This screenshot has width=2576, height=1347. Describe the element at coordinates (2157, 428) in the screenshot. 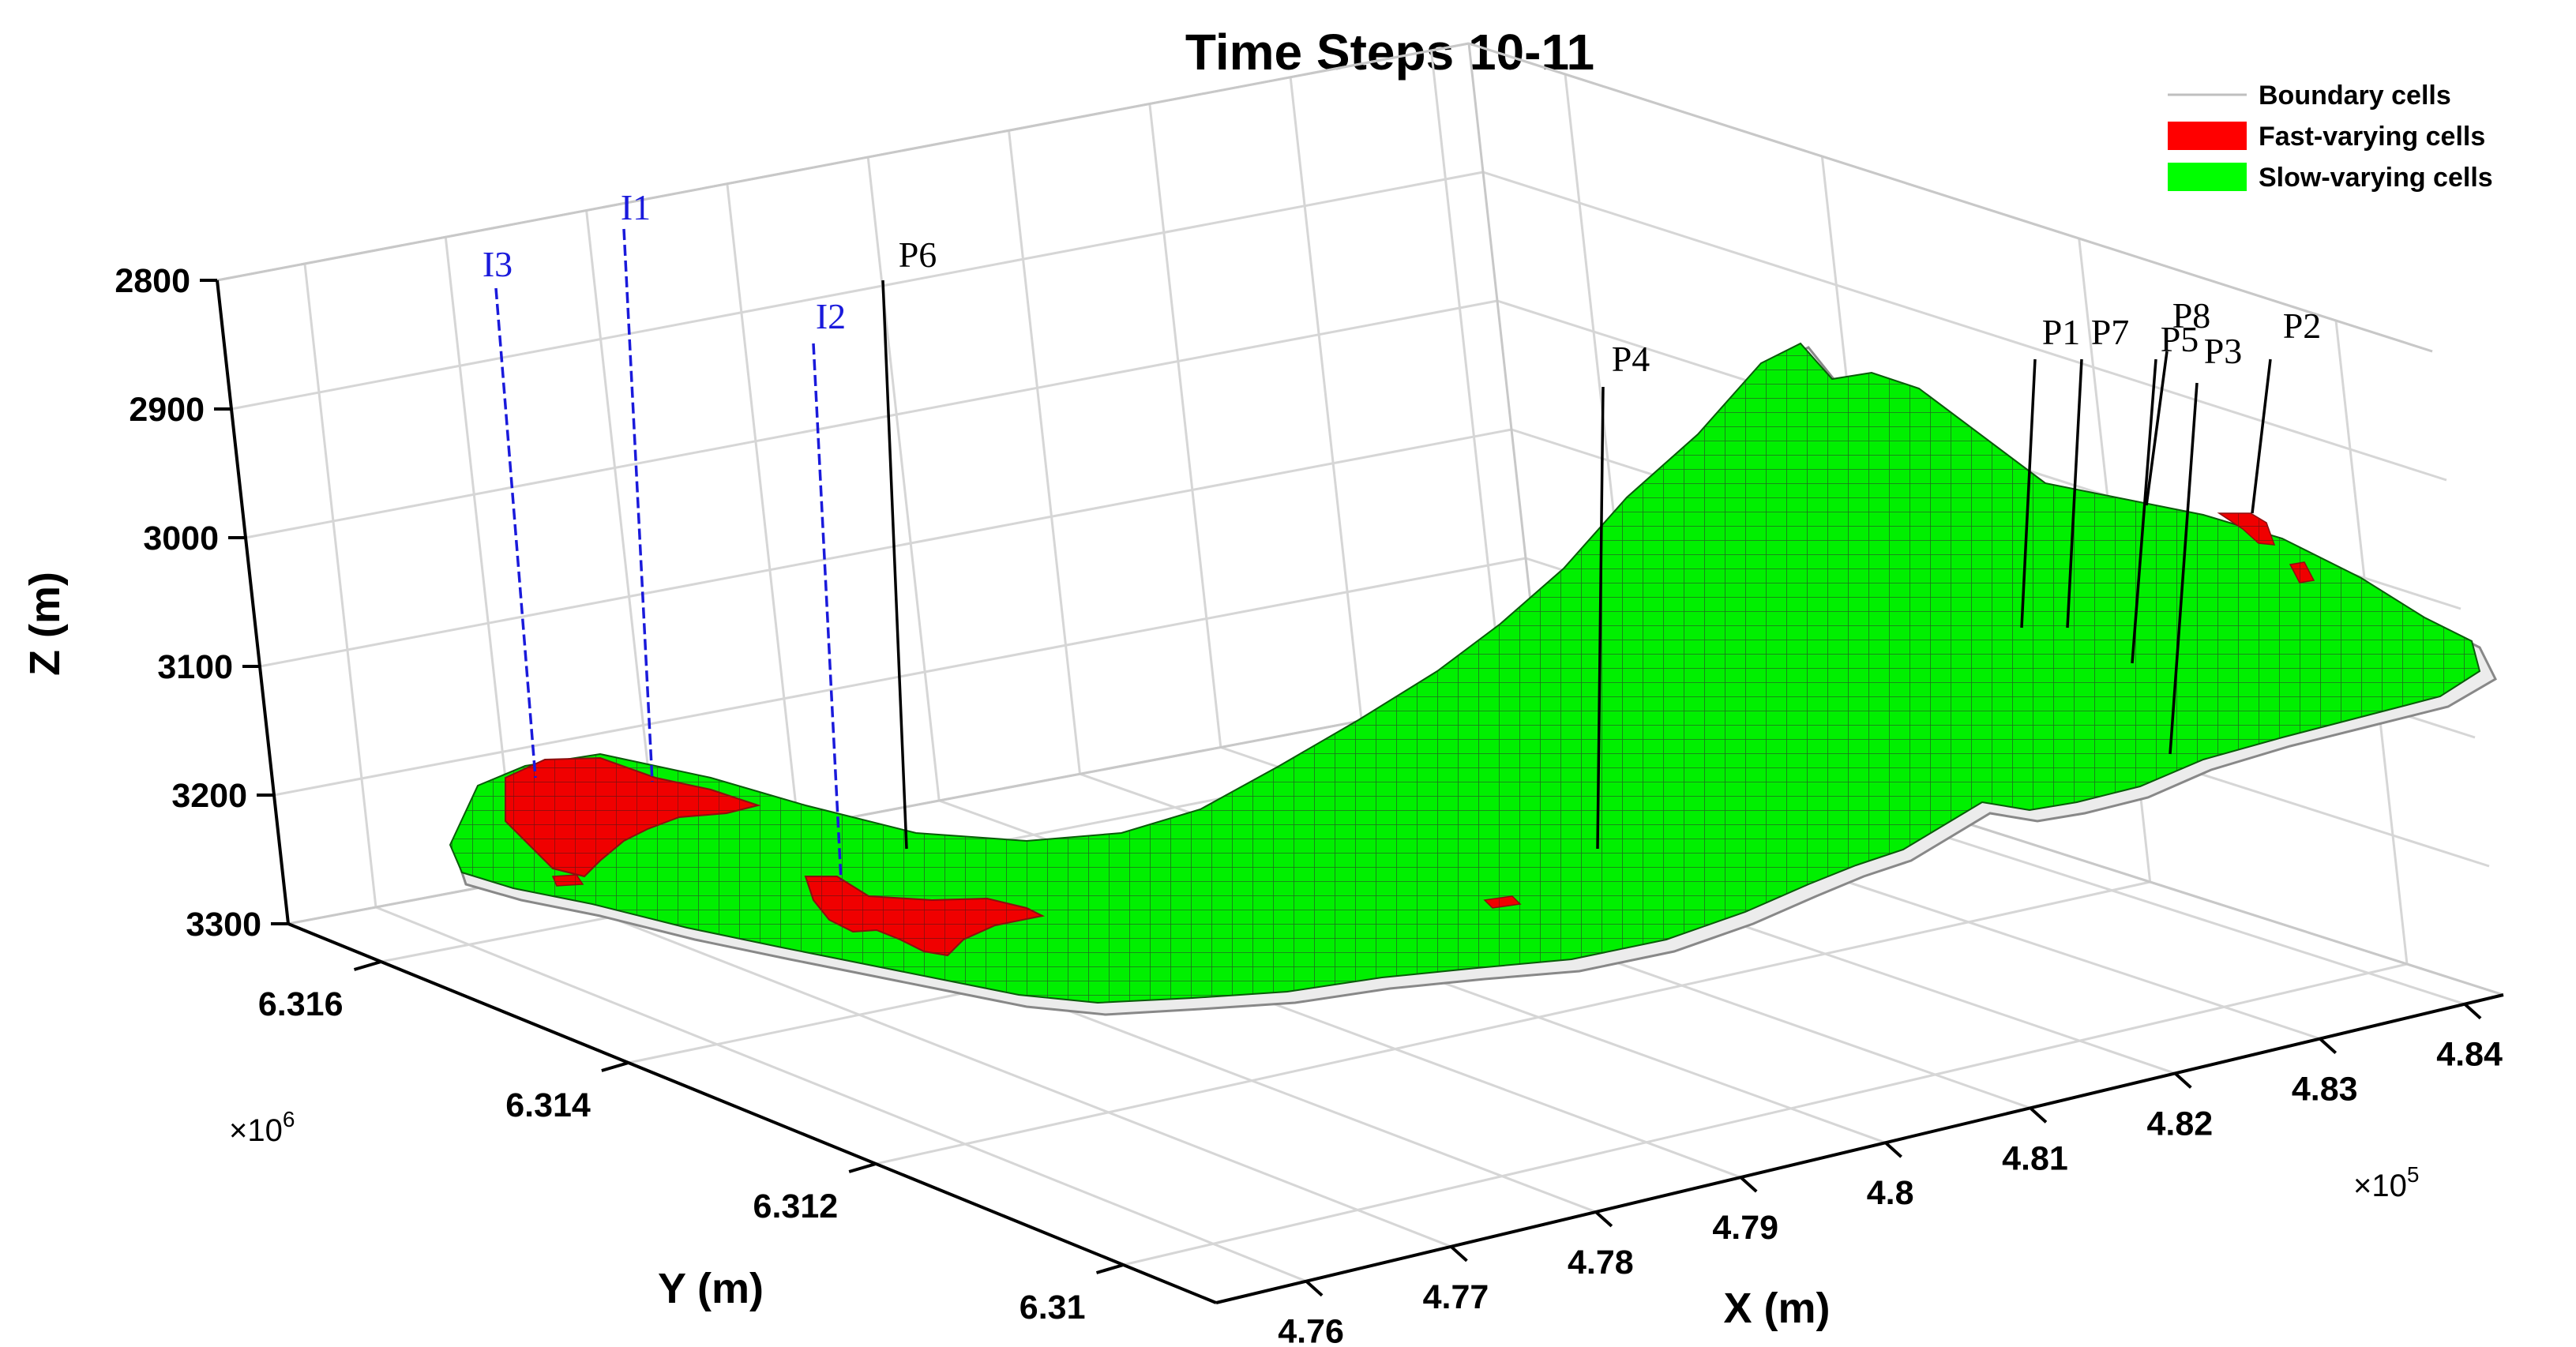

I see `well-trajectory-p8` at that location.